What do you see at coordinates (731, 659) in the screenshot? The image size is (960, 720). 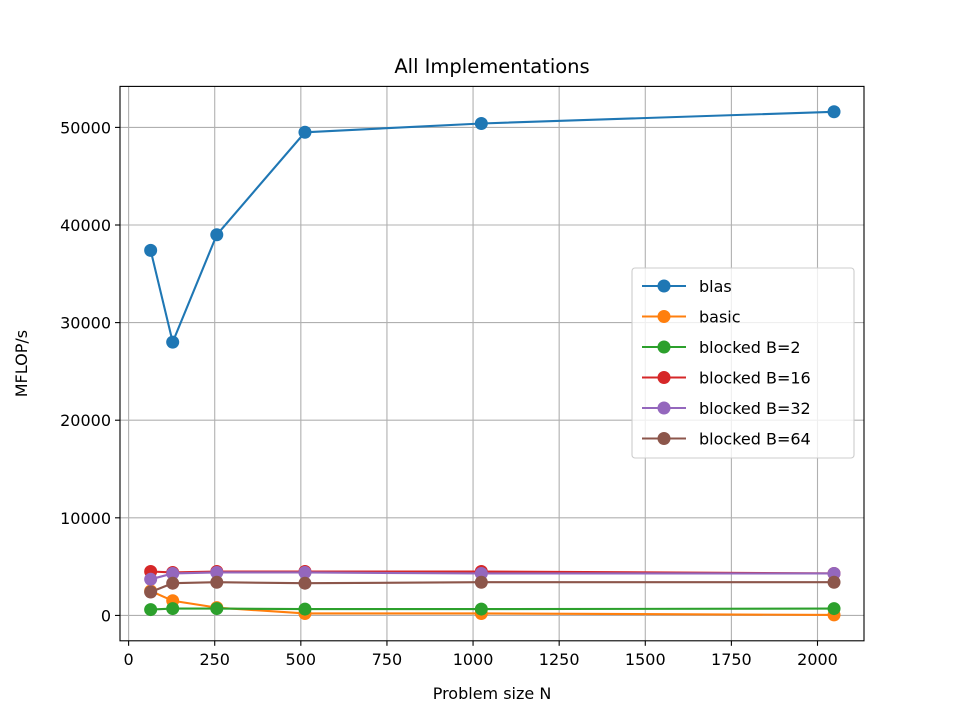 I see `x-tick-label: 1750` at bounding box center [731, 659].